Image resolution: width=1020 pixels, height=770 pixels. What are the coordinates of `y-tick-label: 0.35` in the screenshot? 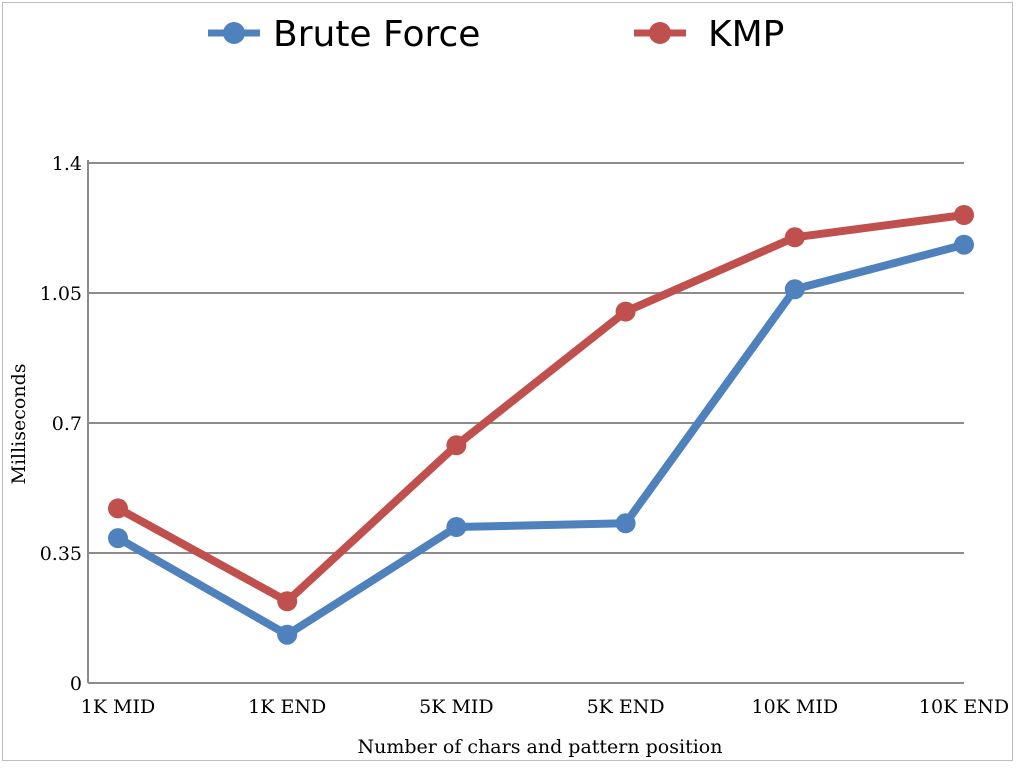 It's located at (61, 554).